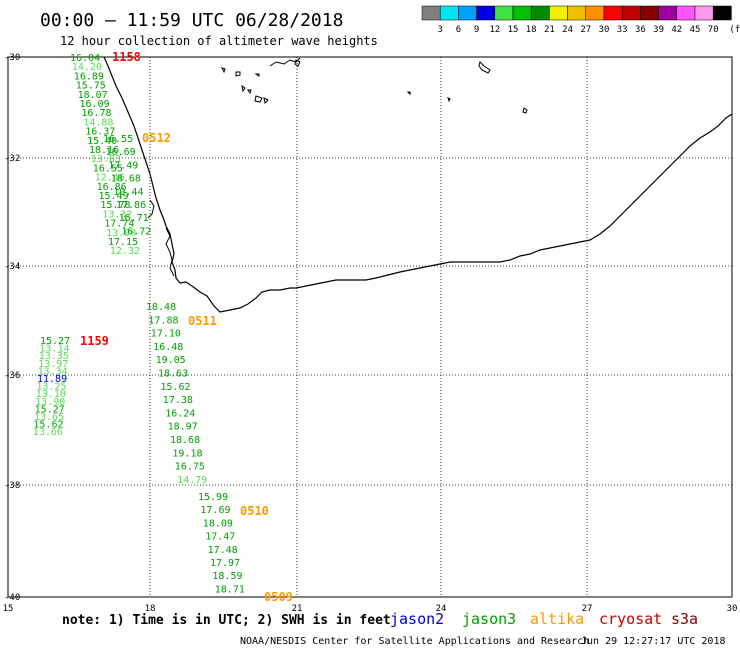  Describe the element at coordinates (93, 95) in the screenshot. I see `wave-height-value: 18.07` at that location.